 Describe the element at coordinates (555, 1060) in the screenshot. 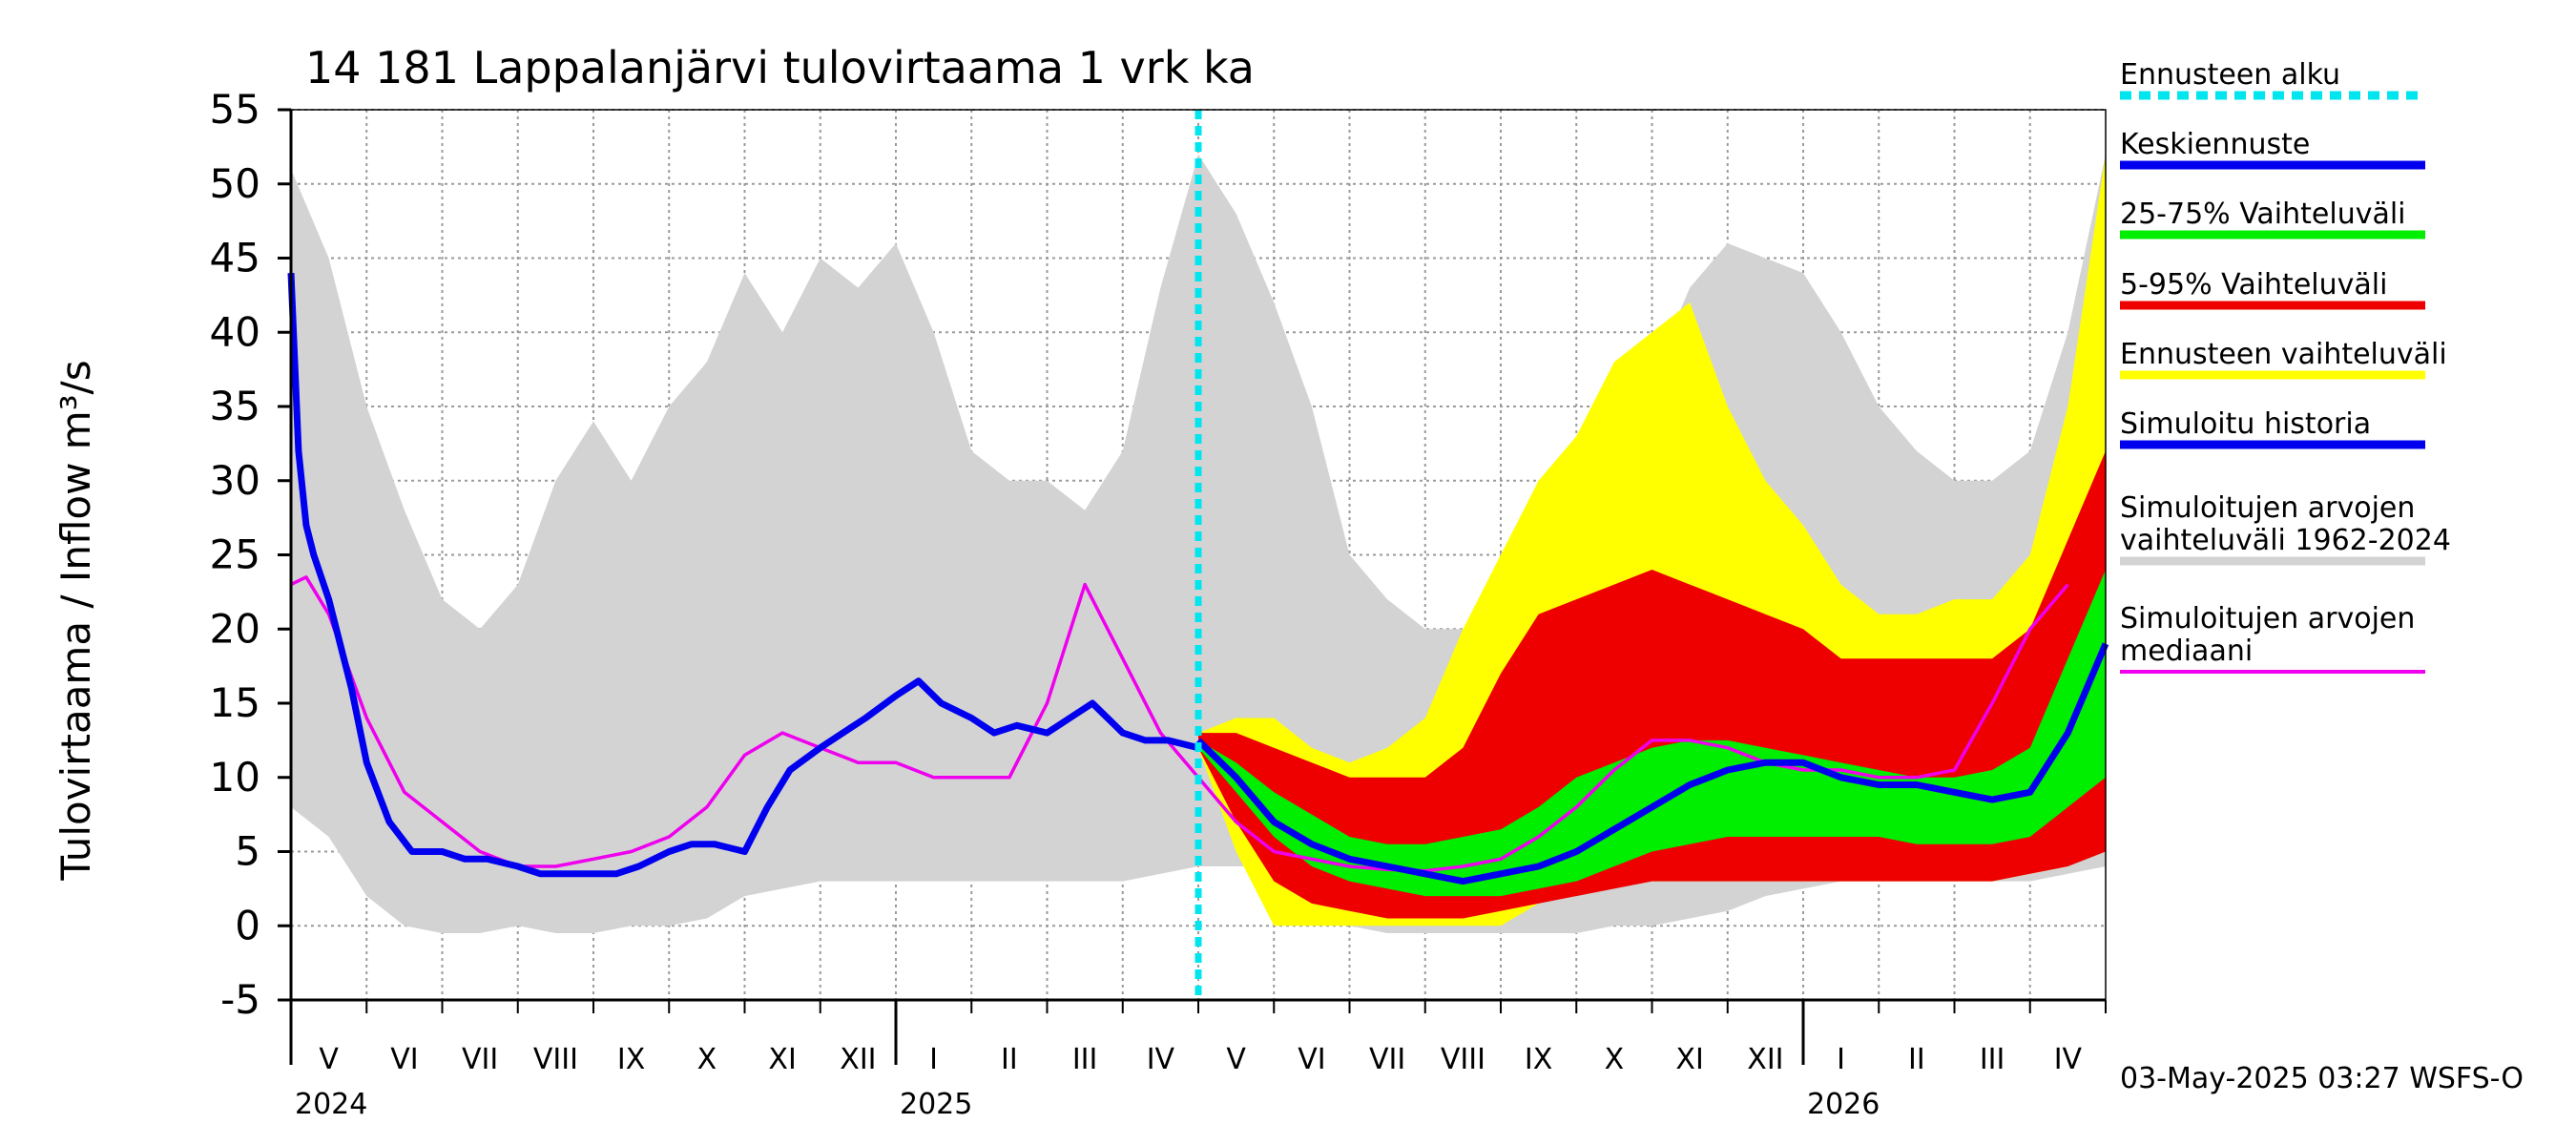

I see `month-label-3: VIII` at that location.